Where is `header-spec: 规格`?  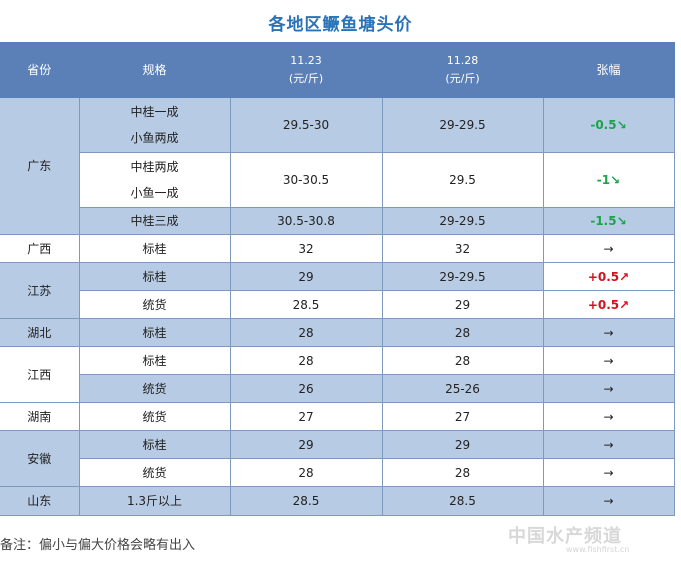
header-spec: 规格 is located at coordinates (154, 70).